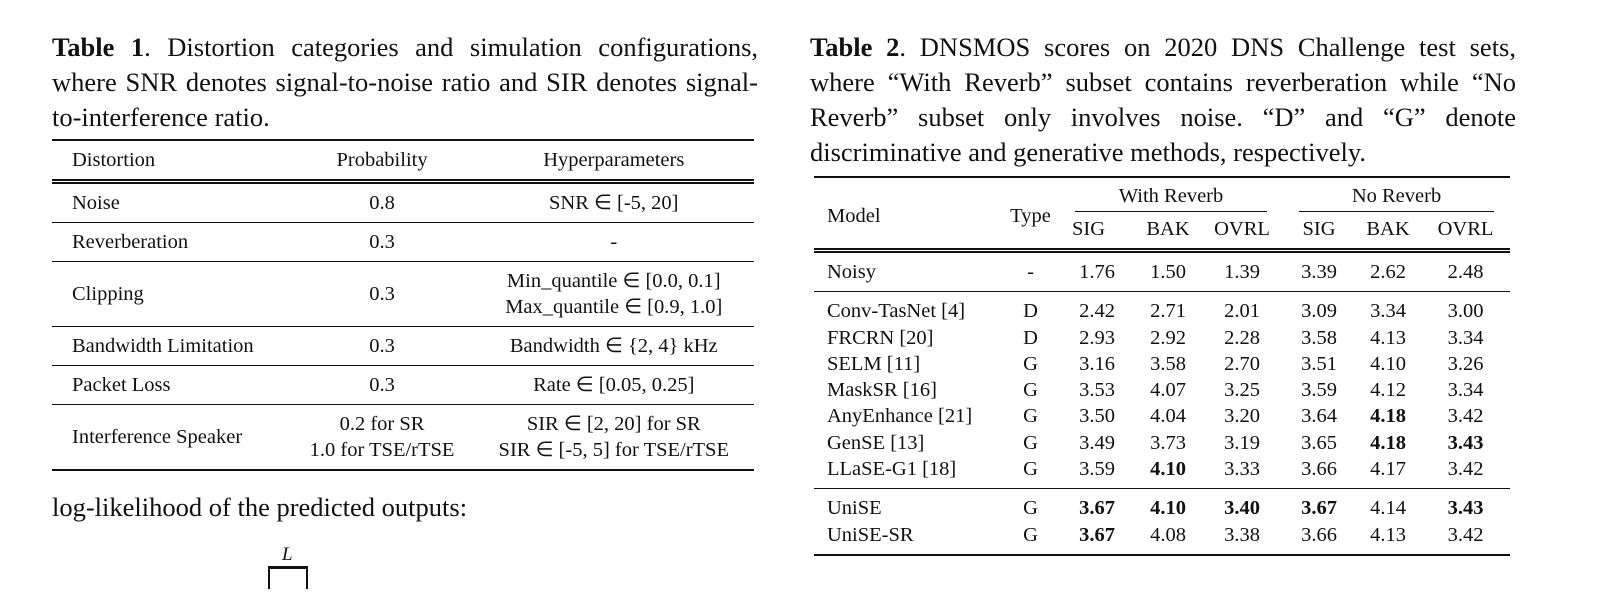  I want to click on header-cell: Hyperparameters, so click(614, 160).